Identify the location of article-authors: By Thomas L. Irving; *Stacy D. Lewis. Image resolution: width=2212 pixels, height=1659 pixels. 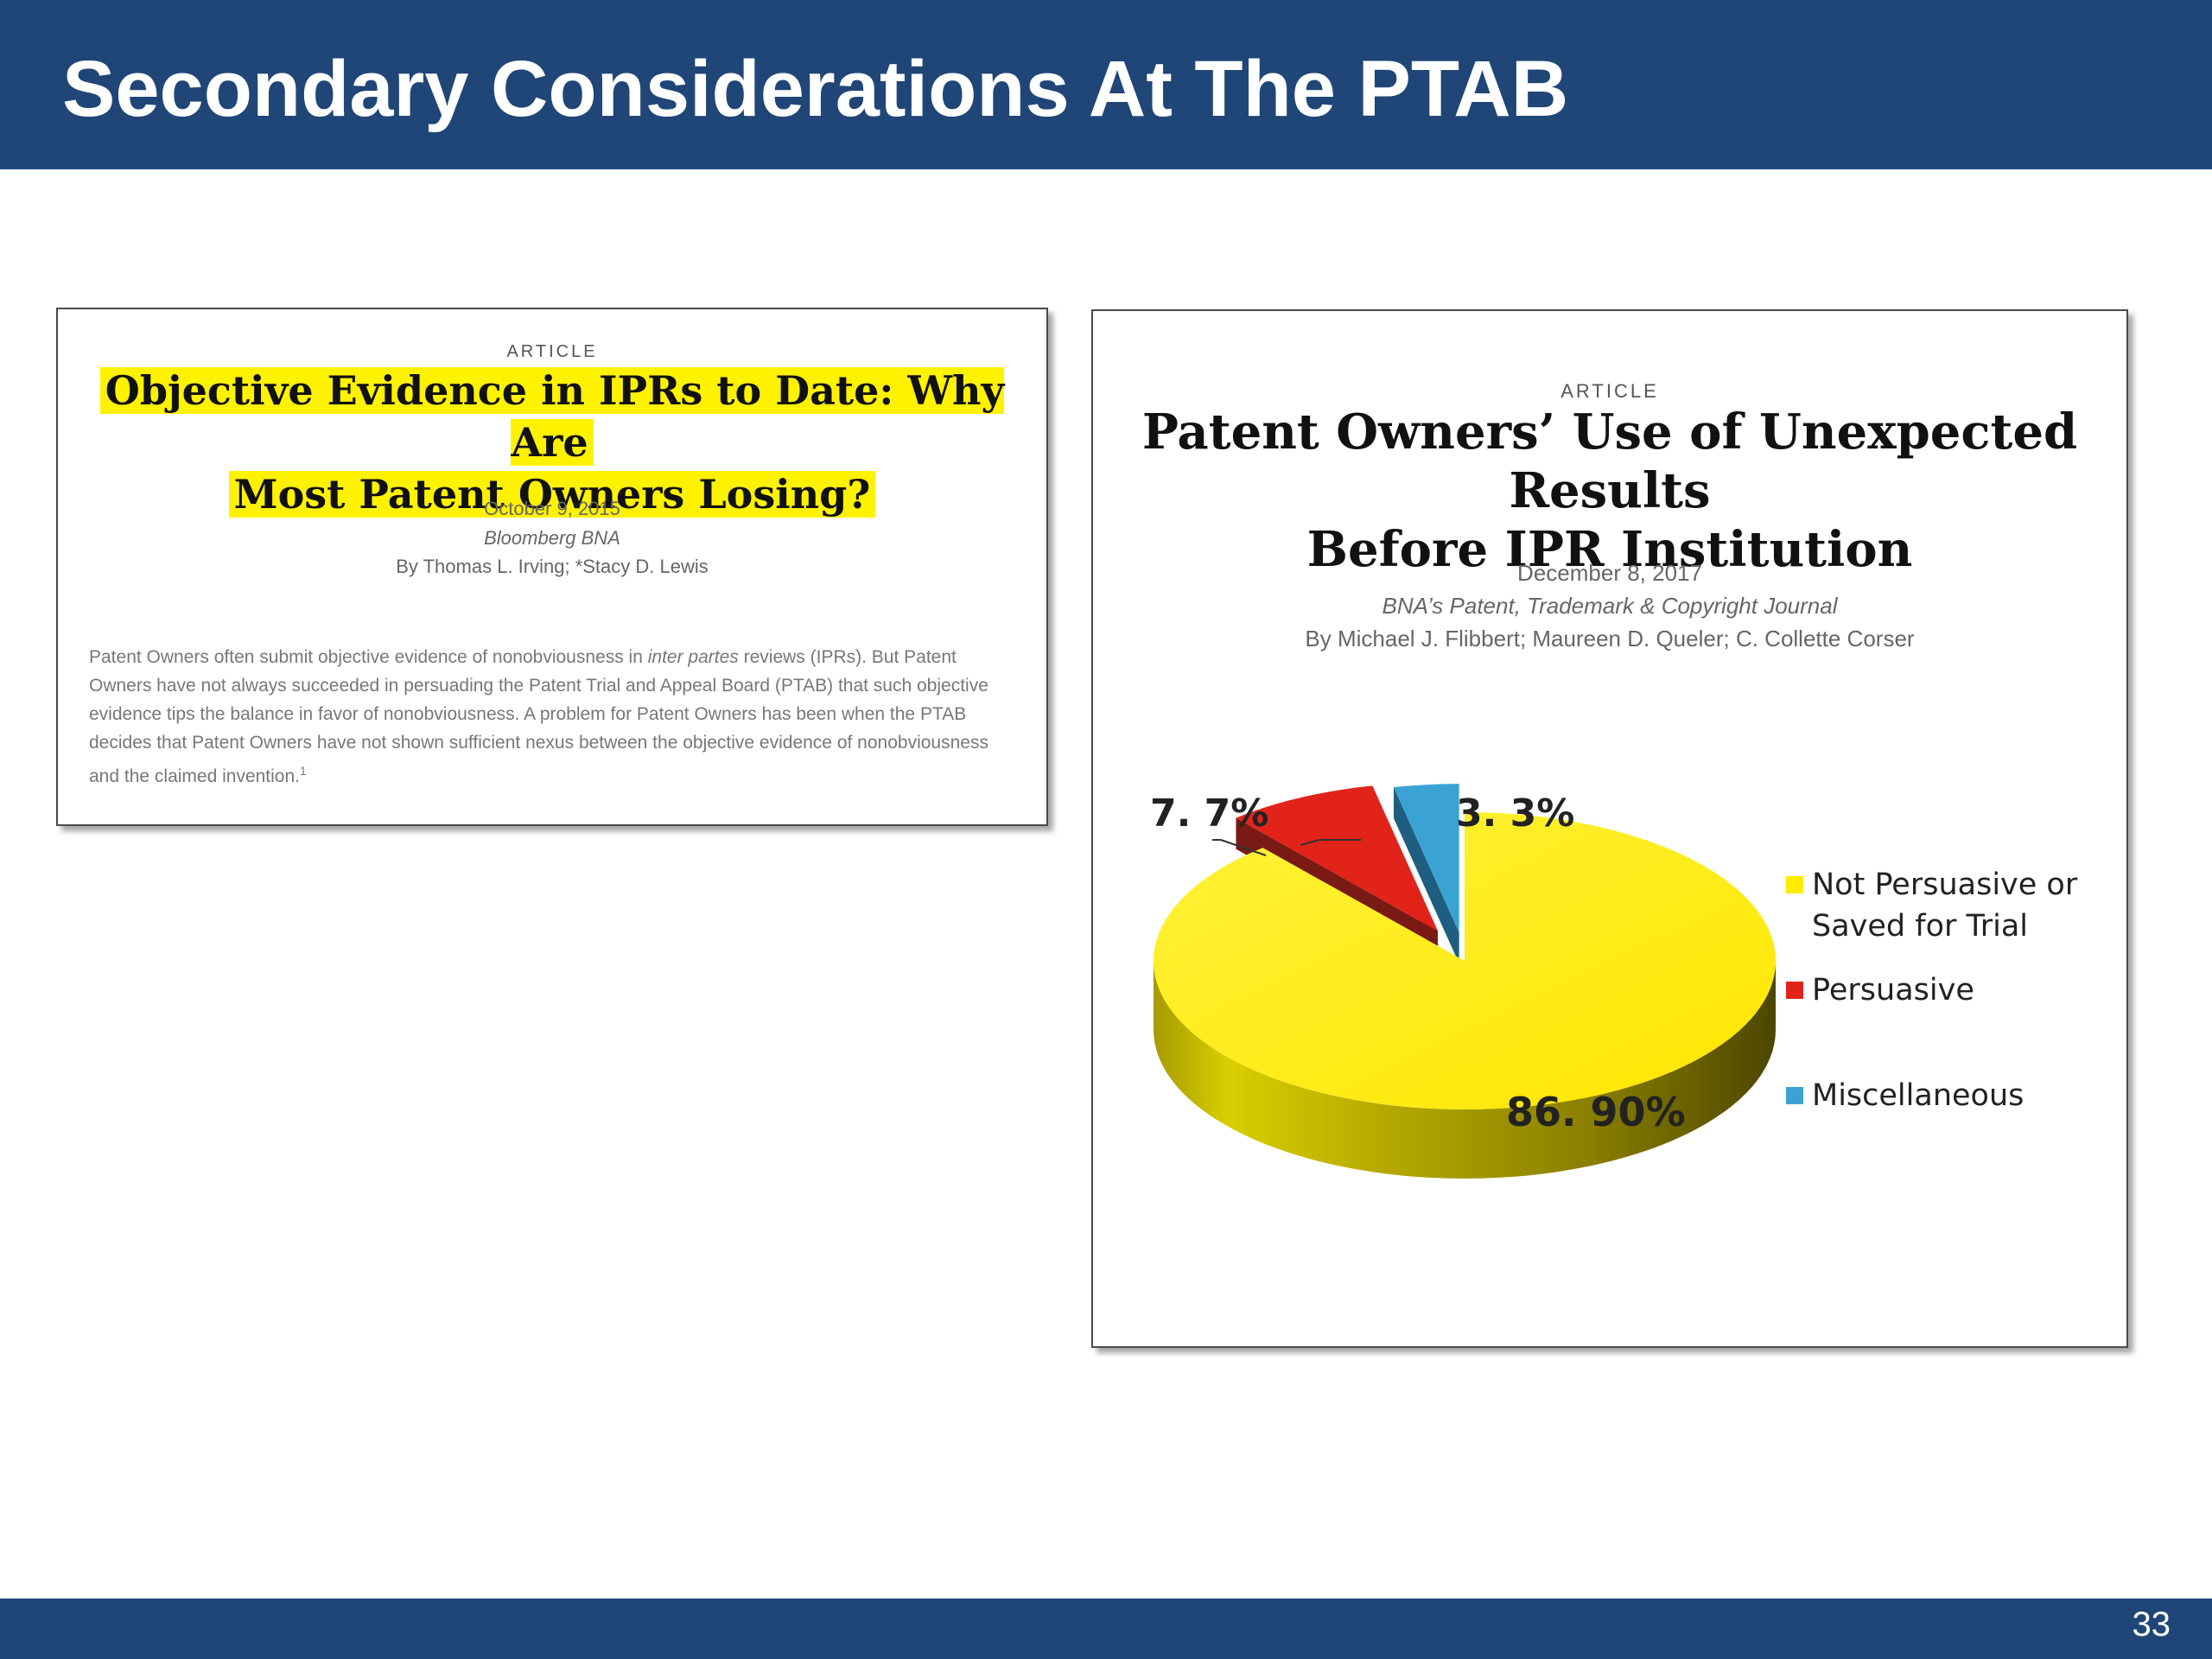
(552, 566).